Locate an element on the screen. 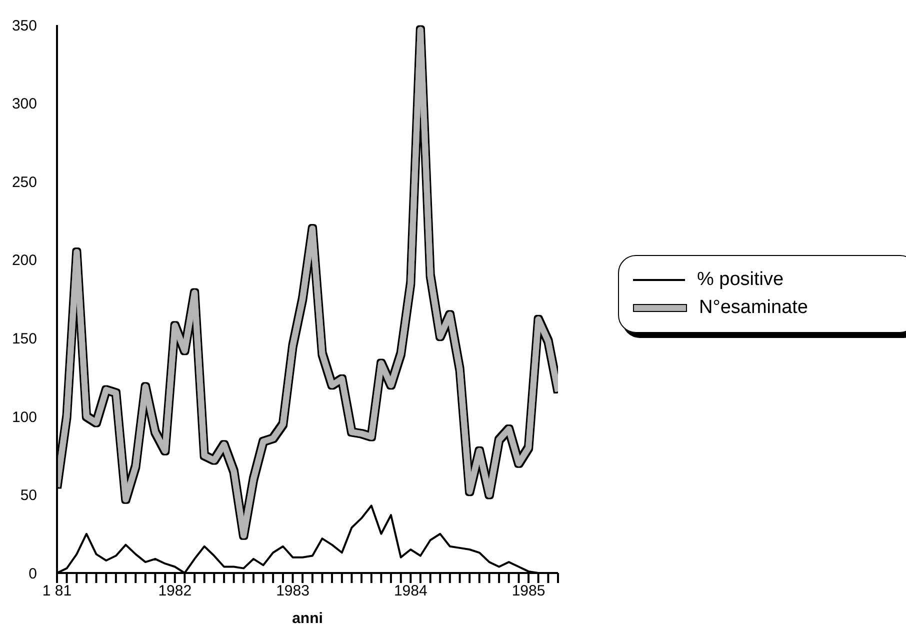 This screenshot has width=906, height=639. y-tick-label: 100 is located at coordinates (24, 417).